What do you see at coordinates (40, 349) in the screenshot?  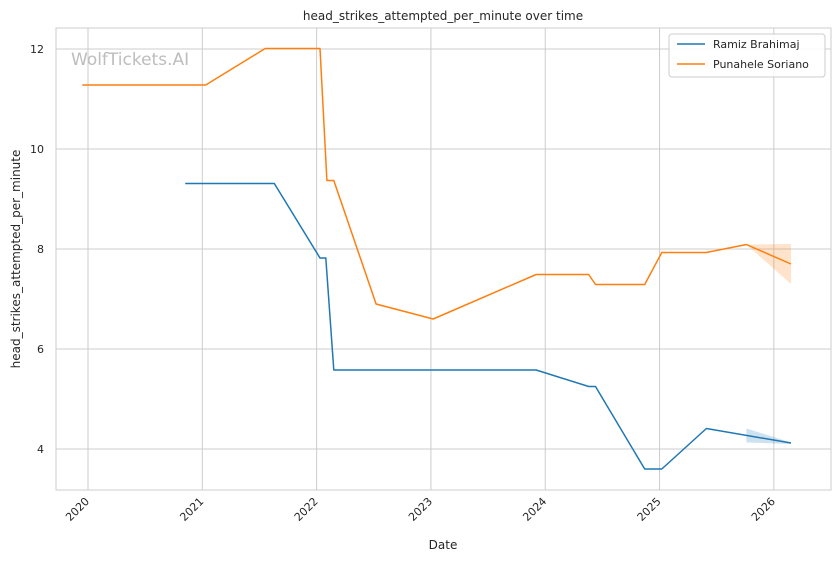 I see `y-tick-label: 6` at bounding box center [40, 349].